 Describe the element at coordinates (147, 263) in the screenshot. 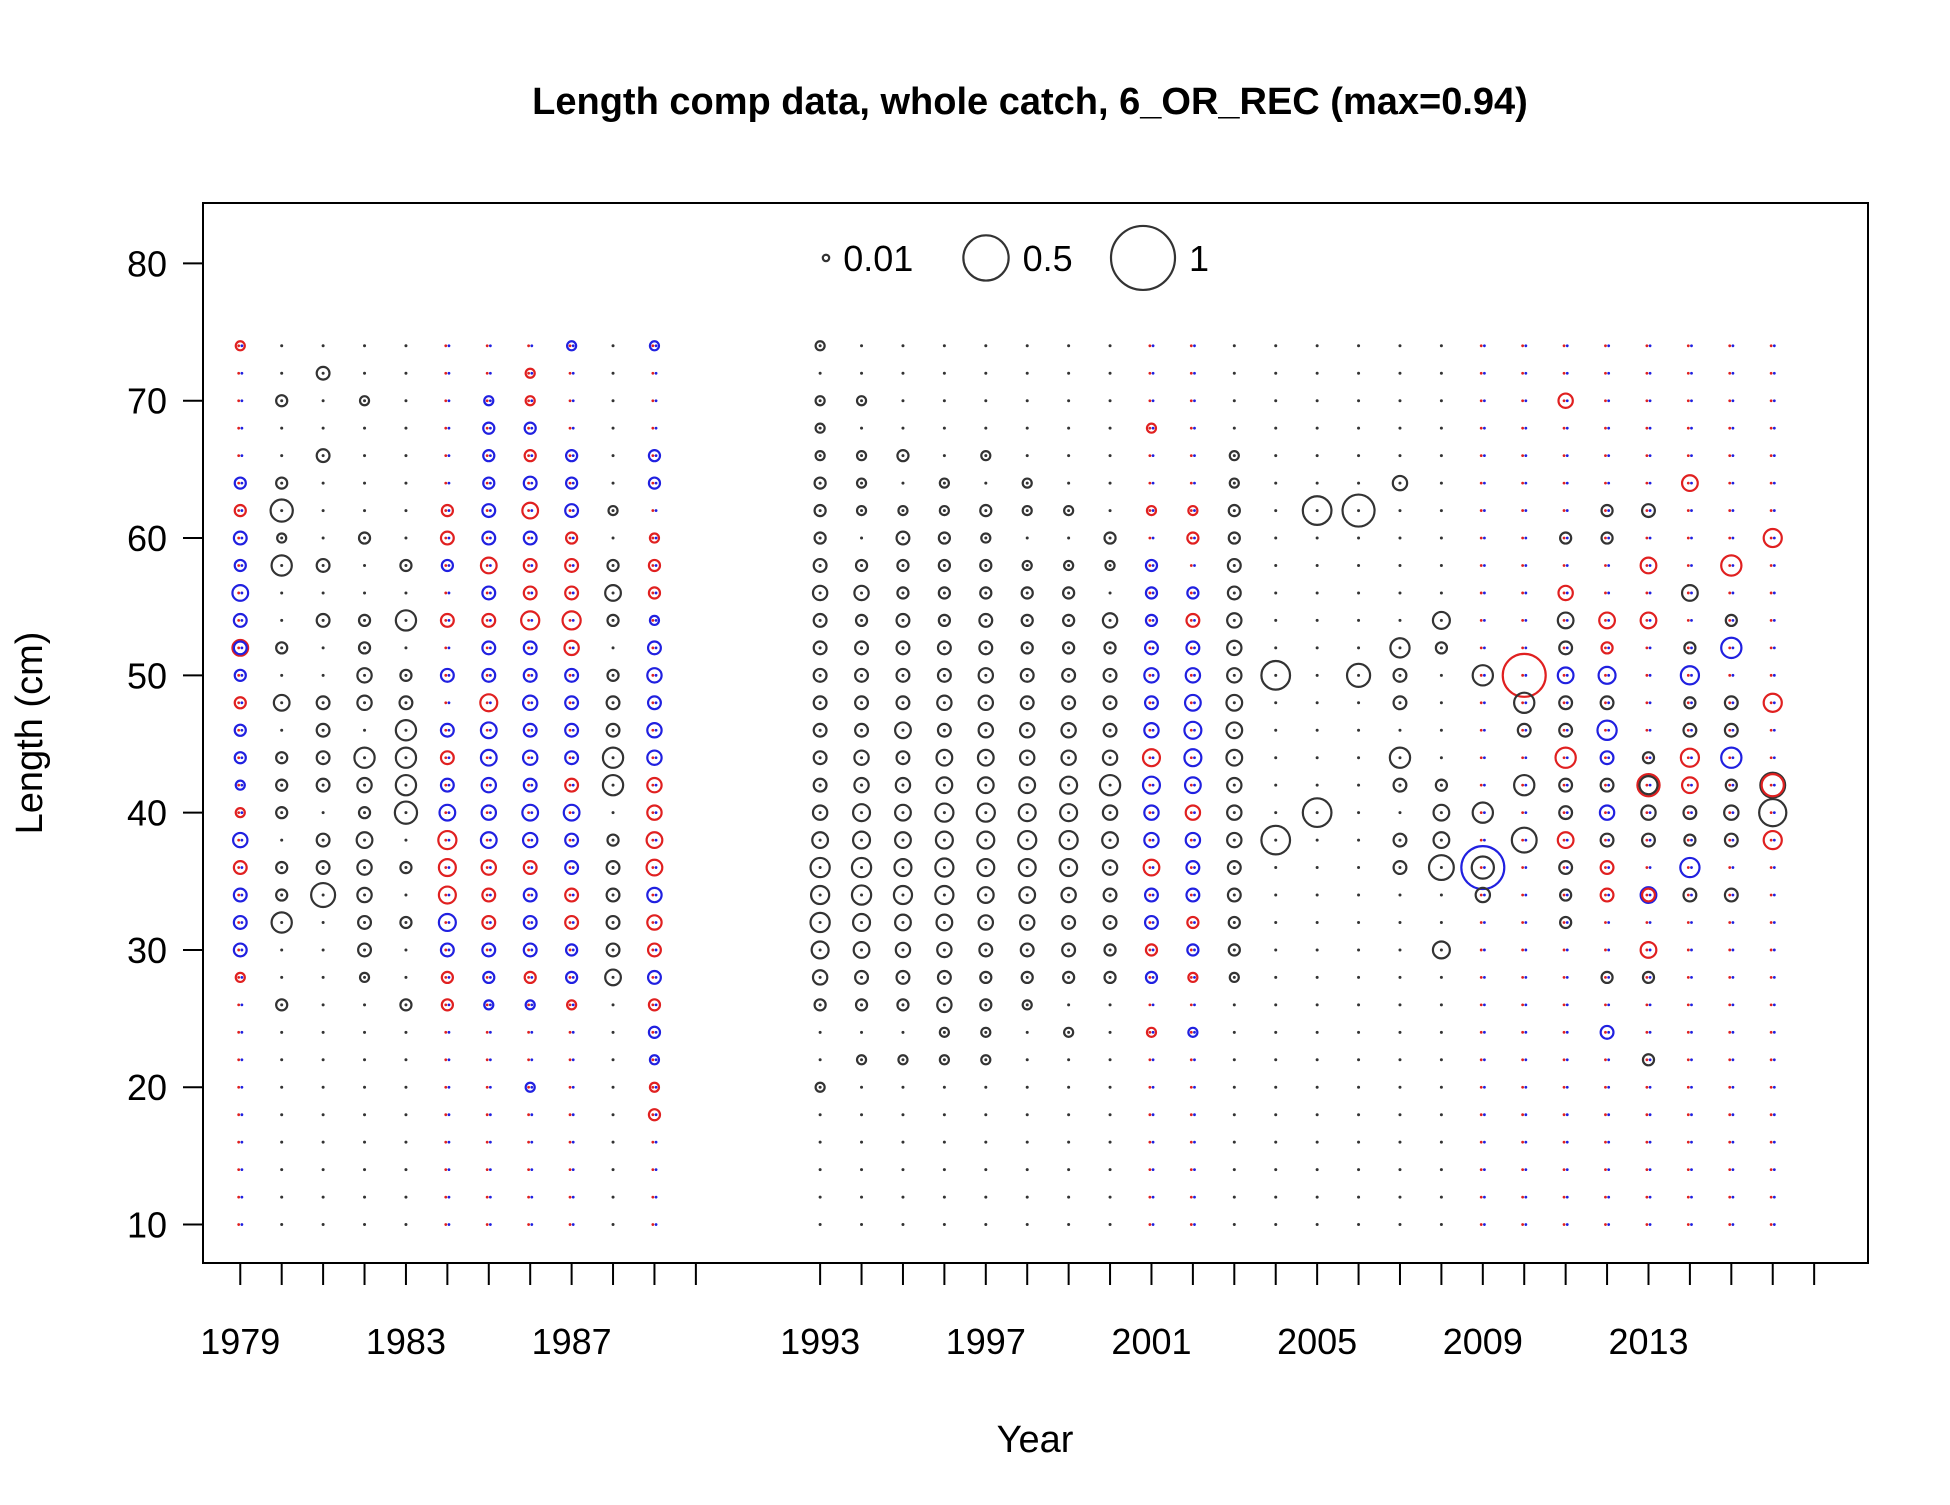

I see `y-tick-label: 80` at that location.